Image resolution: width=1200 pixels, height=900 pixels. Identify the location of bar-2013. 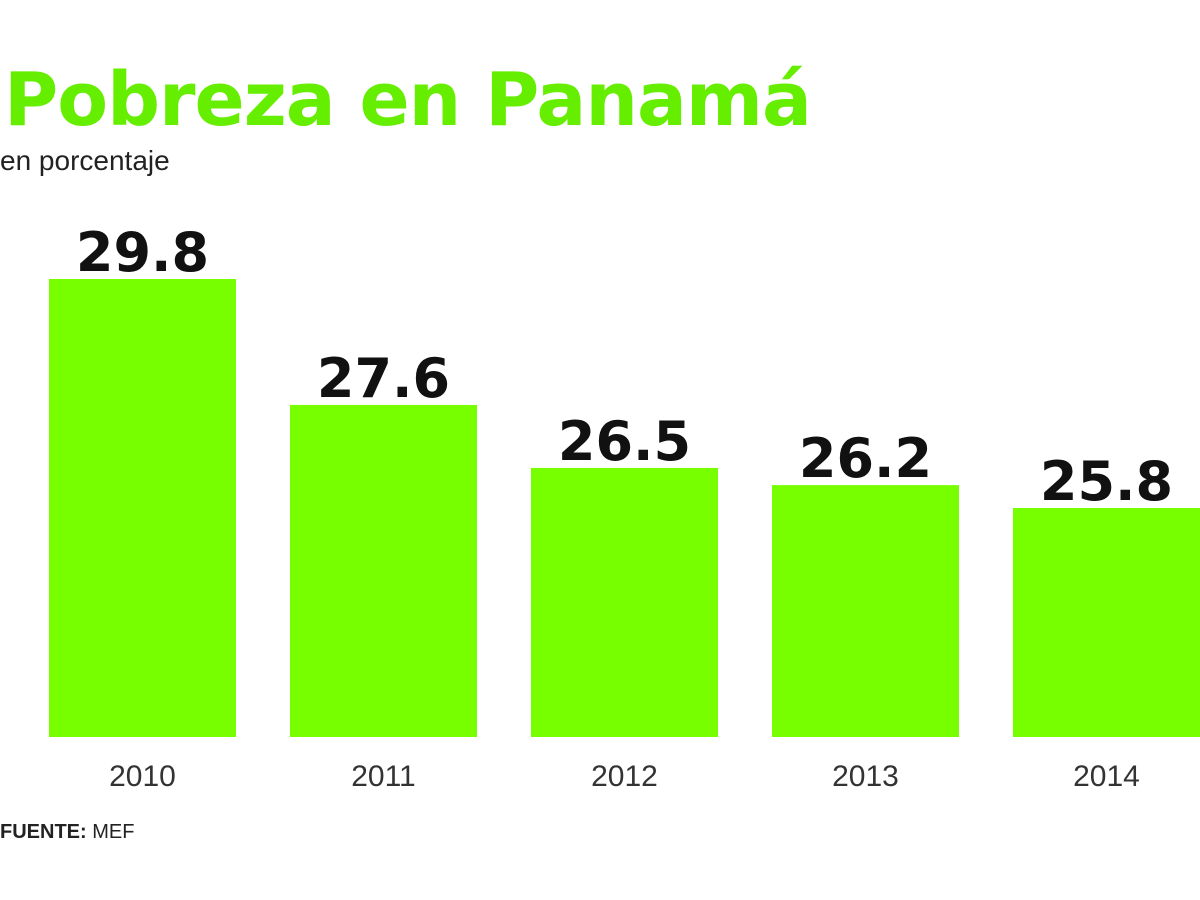
(865, 611).